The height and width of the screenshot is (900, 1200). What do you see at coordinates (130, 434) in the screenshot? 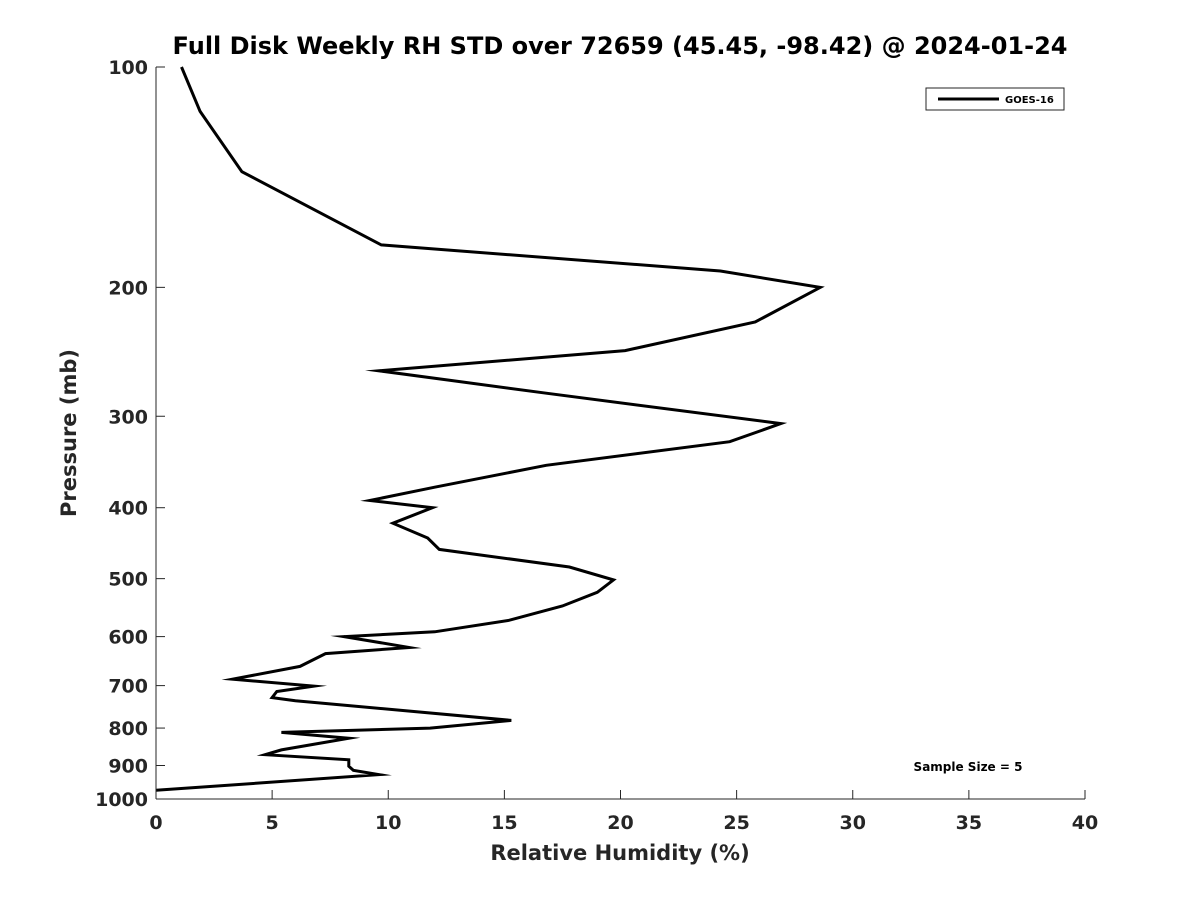
I see `y-axis: 100 200 300 400 500 600 700 800 900 1000` at bounding box center [130, 434].